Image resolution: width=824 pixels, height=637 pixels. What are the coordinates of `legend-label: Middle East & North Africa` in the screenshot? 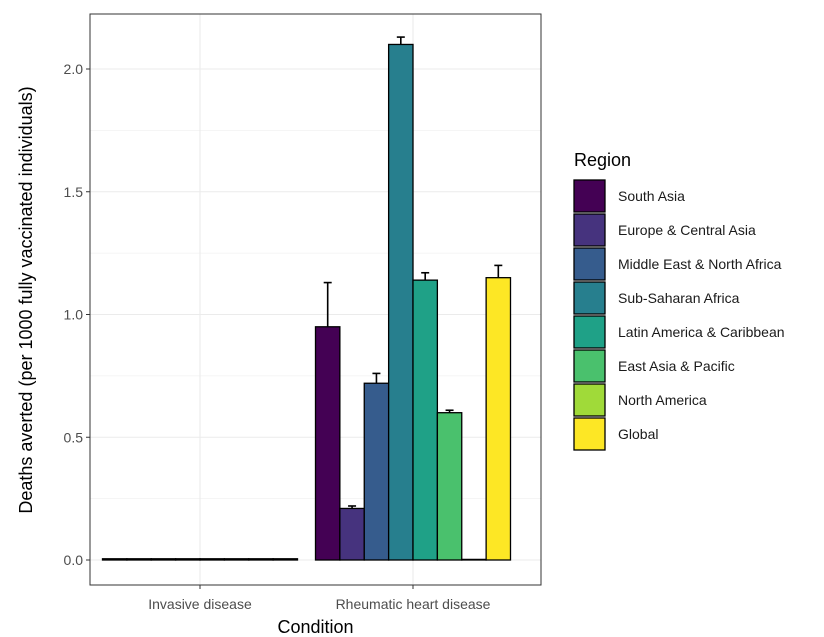 It's located at (700, 264).